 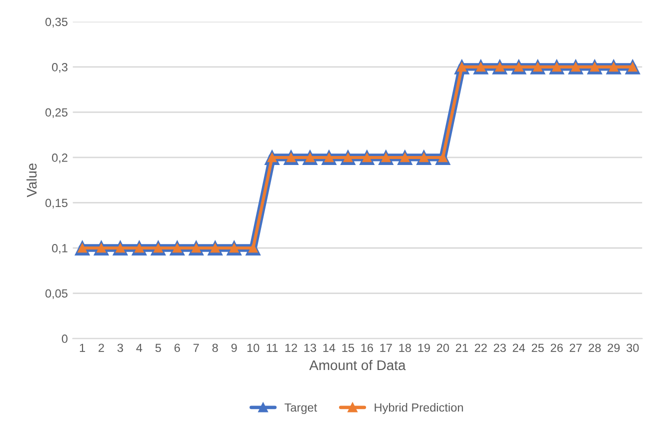 What do you see at coordinates (177, 348) in the screenshot?
I see `x-tick-label: 6` at bounding box center [177, 348].